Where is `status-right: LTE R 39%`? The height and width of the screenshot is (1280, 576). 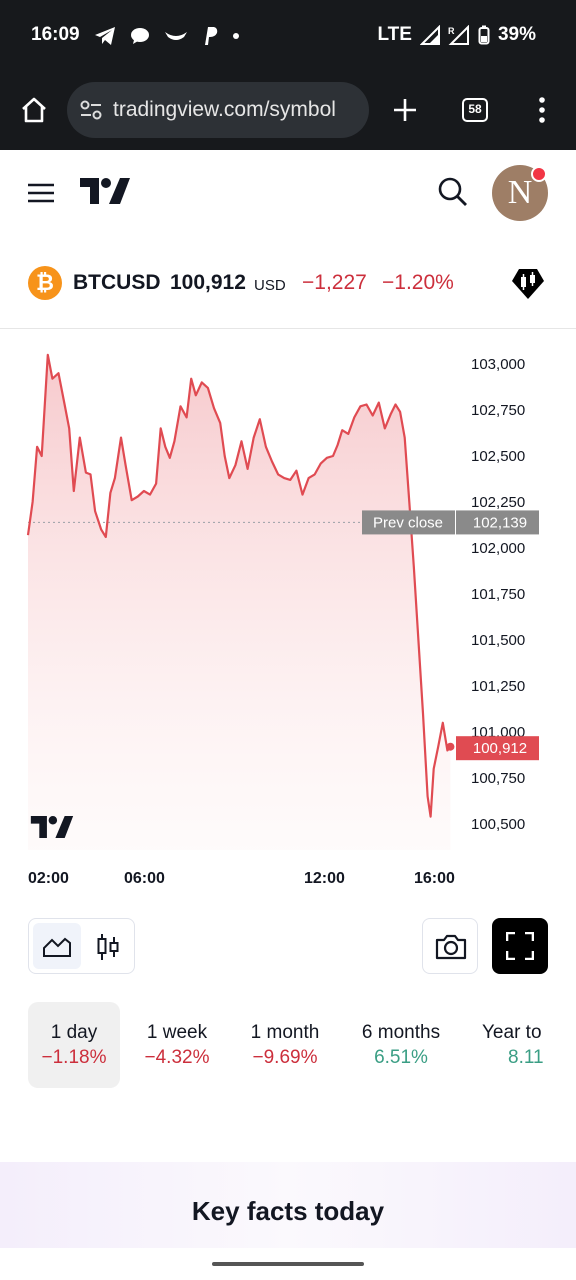 status-right: LTE R 39% is located at coordinates (456, 35).